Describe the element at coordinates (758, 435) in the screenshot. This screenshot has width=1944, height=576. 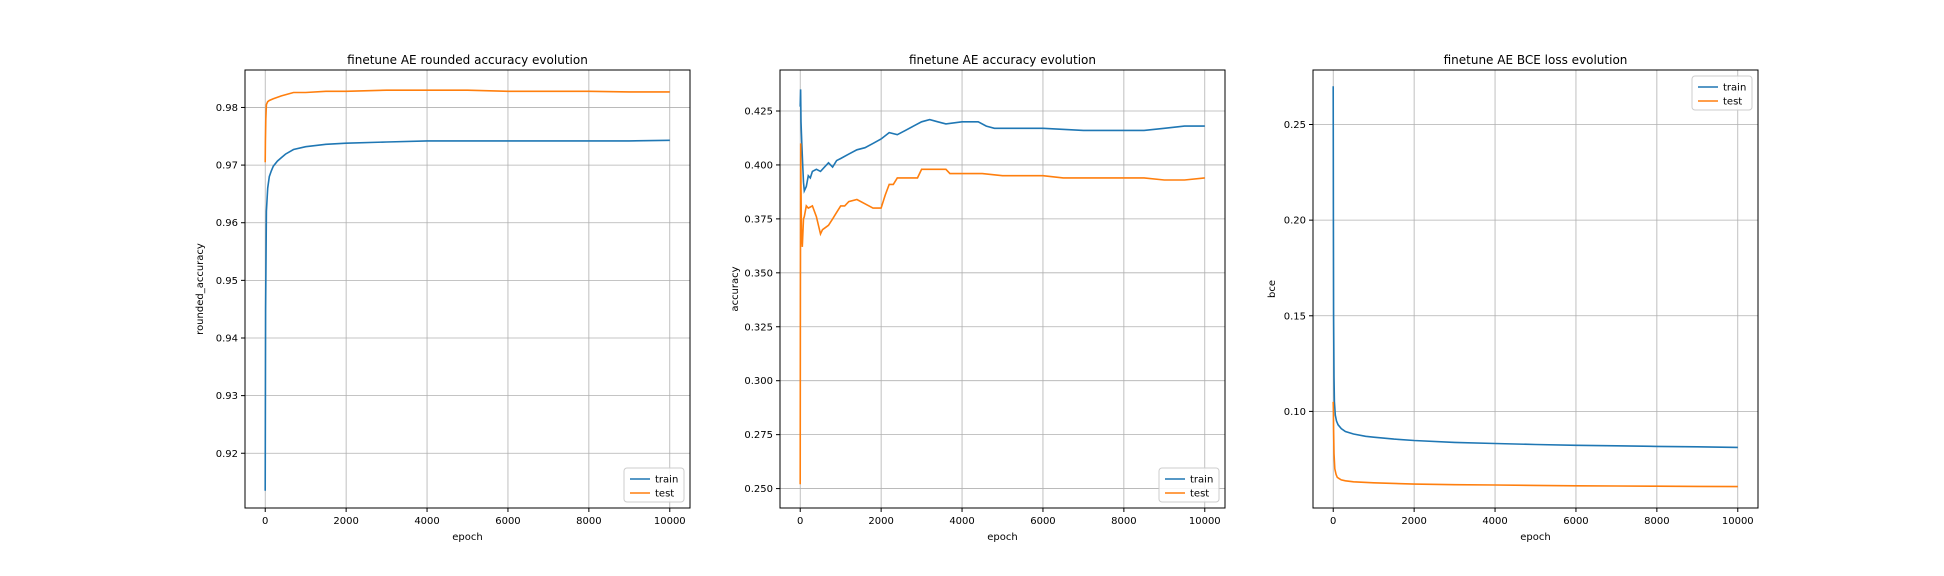
I see `y-tick-label: 0.275` at that location.